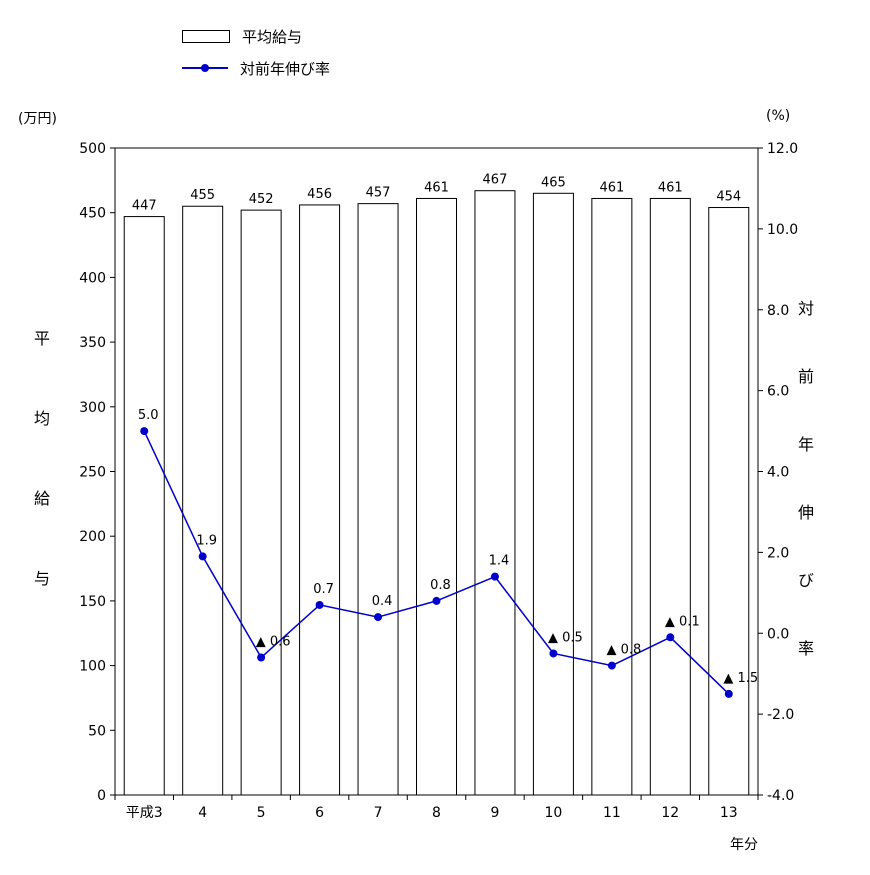  I want to click on growth-rate-label: ▲ 0.1, so click(682, 621).